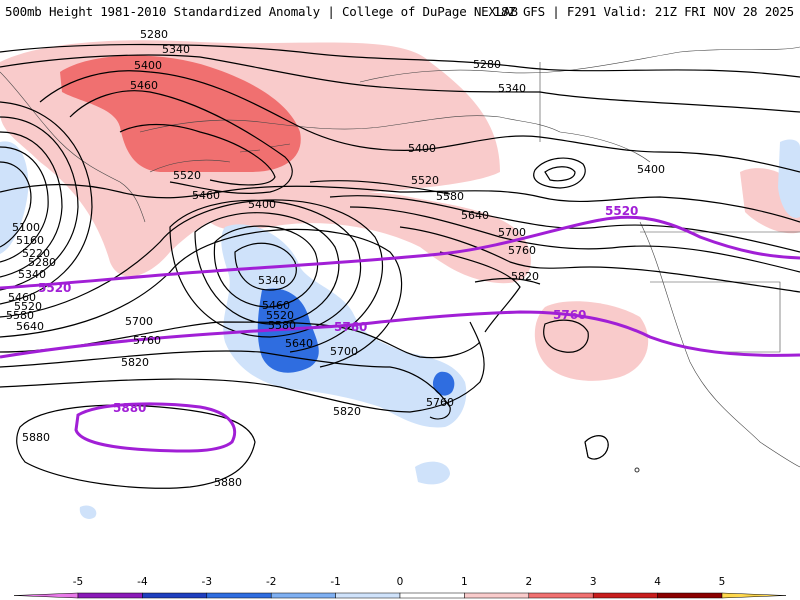  Describe the element at coordinates (129, 408) in the screenshot. I see `purple-contour-label: 5880` at that location.